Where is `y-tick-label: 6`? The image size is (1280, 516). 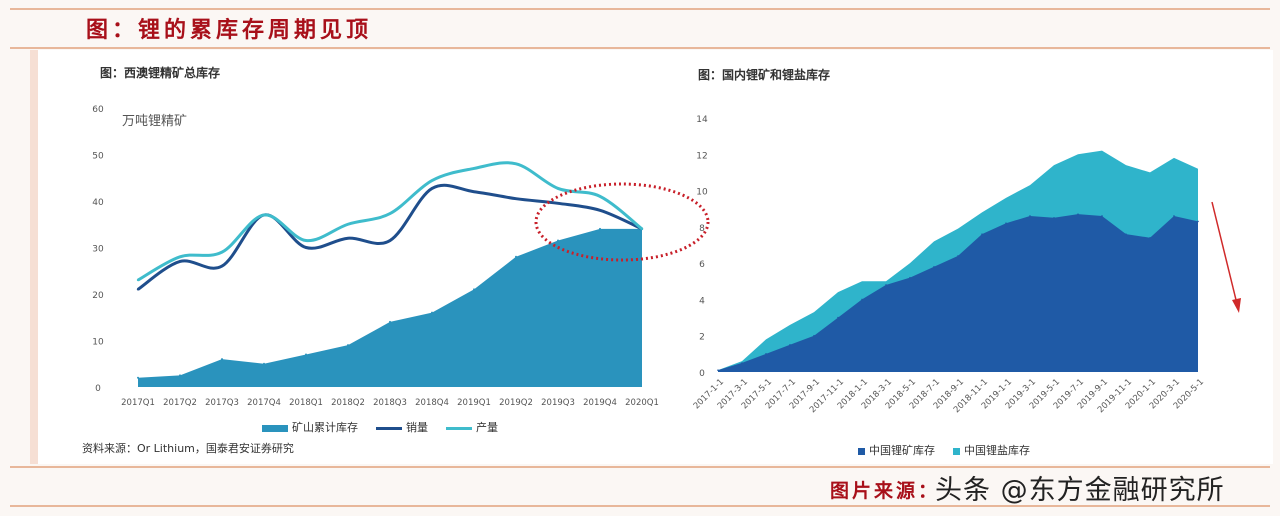
y-tick-label: 6 is located at coordinates (702, 265).